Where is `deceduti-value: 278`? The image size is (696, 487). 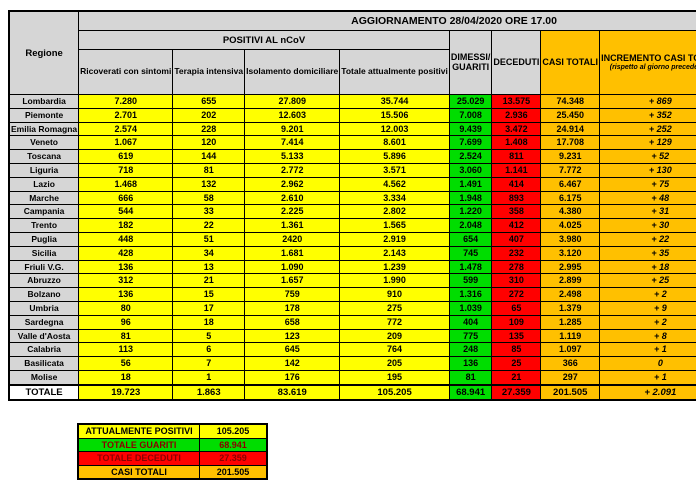
deceduti-value: 278 is located at coordinates (516, 267).